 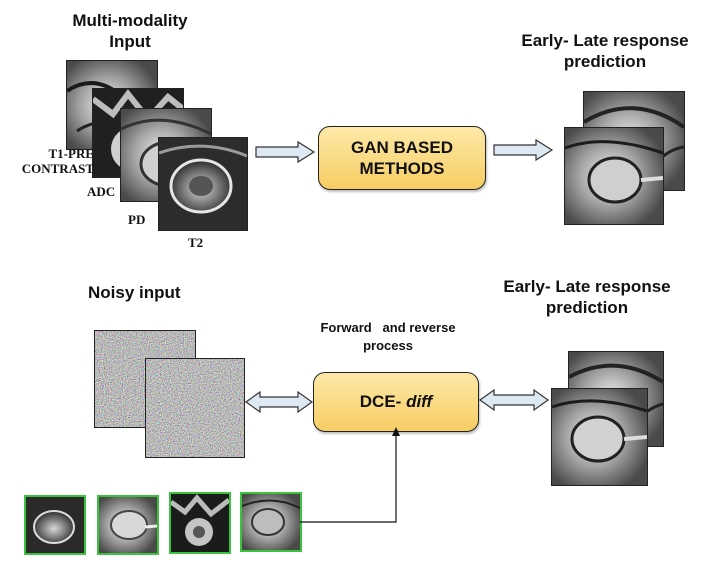 I want to click on label-t1-pre-contrast: T1-PRE CONTRAST, so click(x=52, y=161).